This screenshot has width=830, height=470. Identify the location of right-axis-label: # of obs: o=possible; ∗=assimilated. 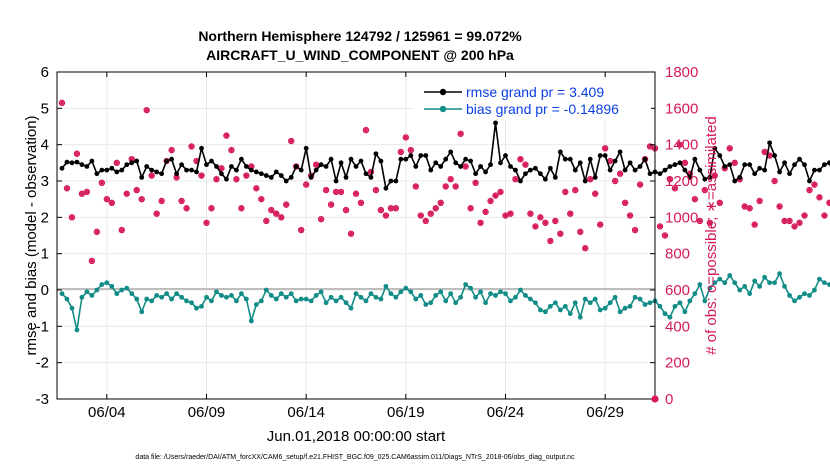
(711, 235).